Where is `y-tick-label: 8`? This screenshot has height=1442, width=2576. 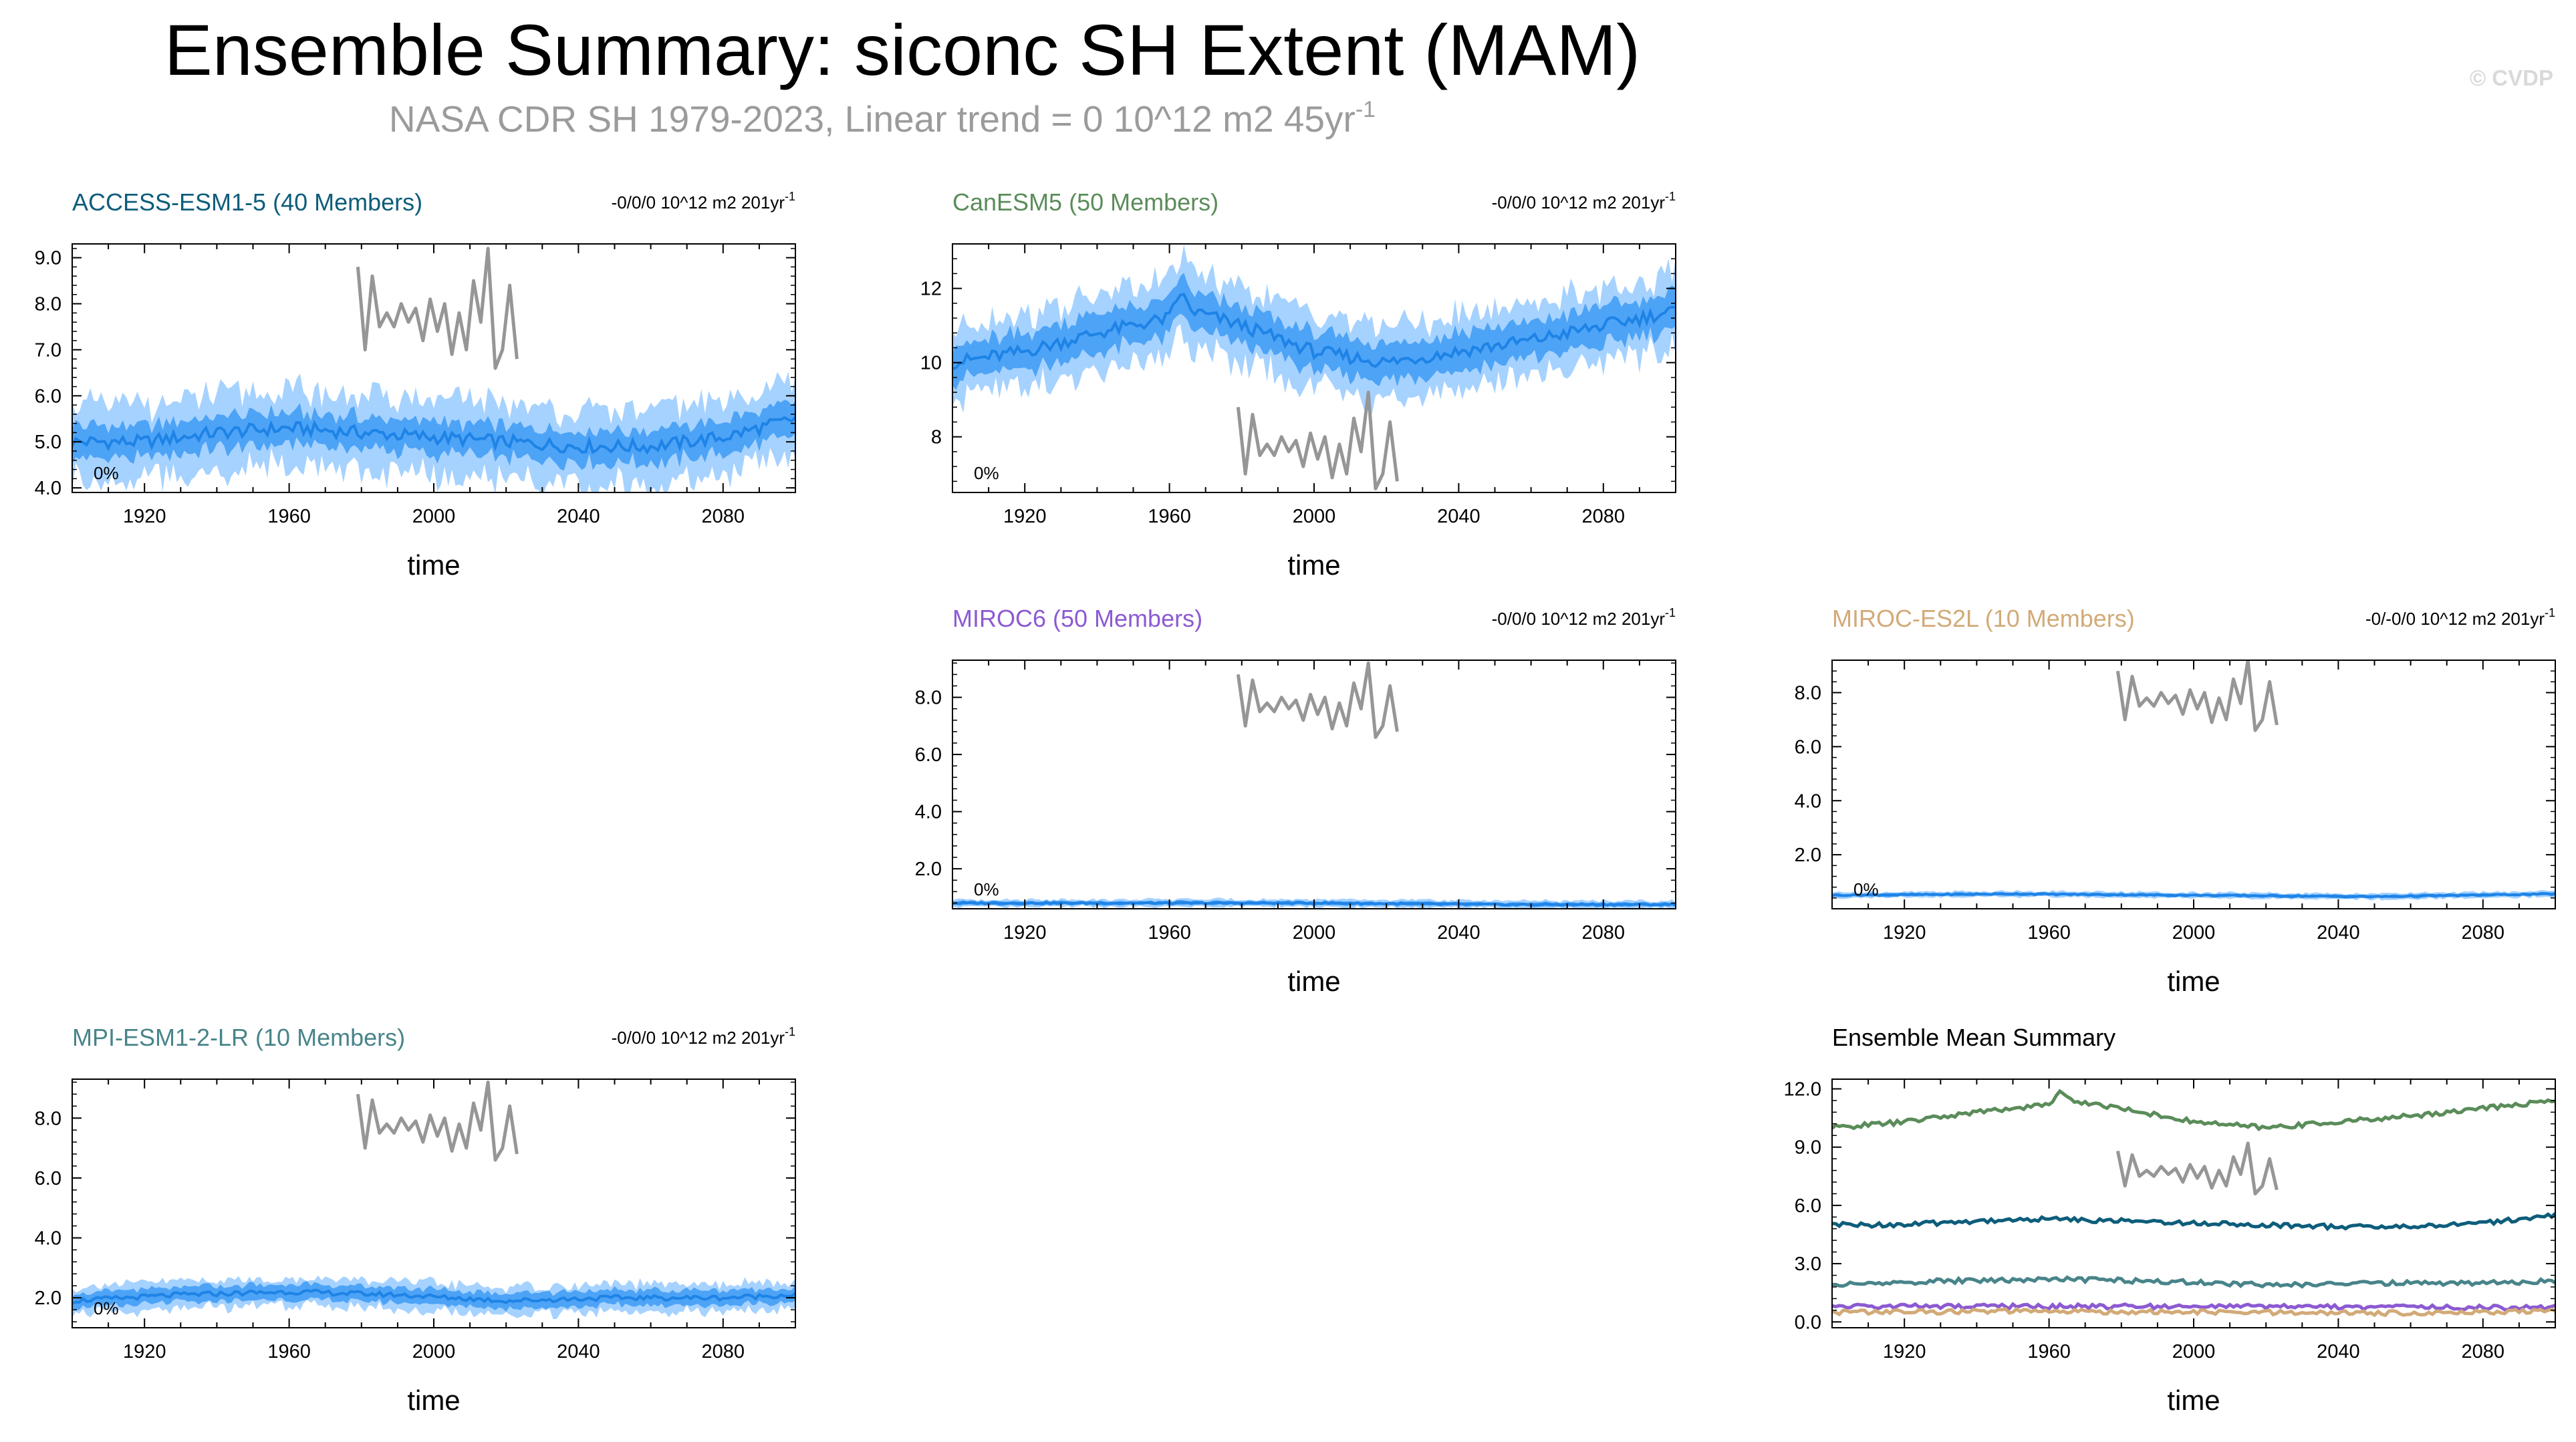
y-tick-label: 8 is located at coordinates (937, 437).